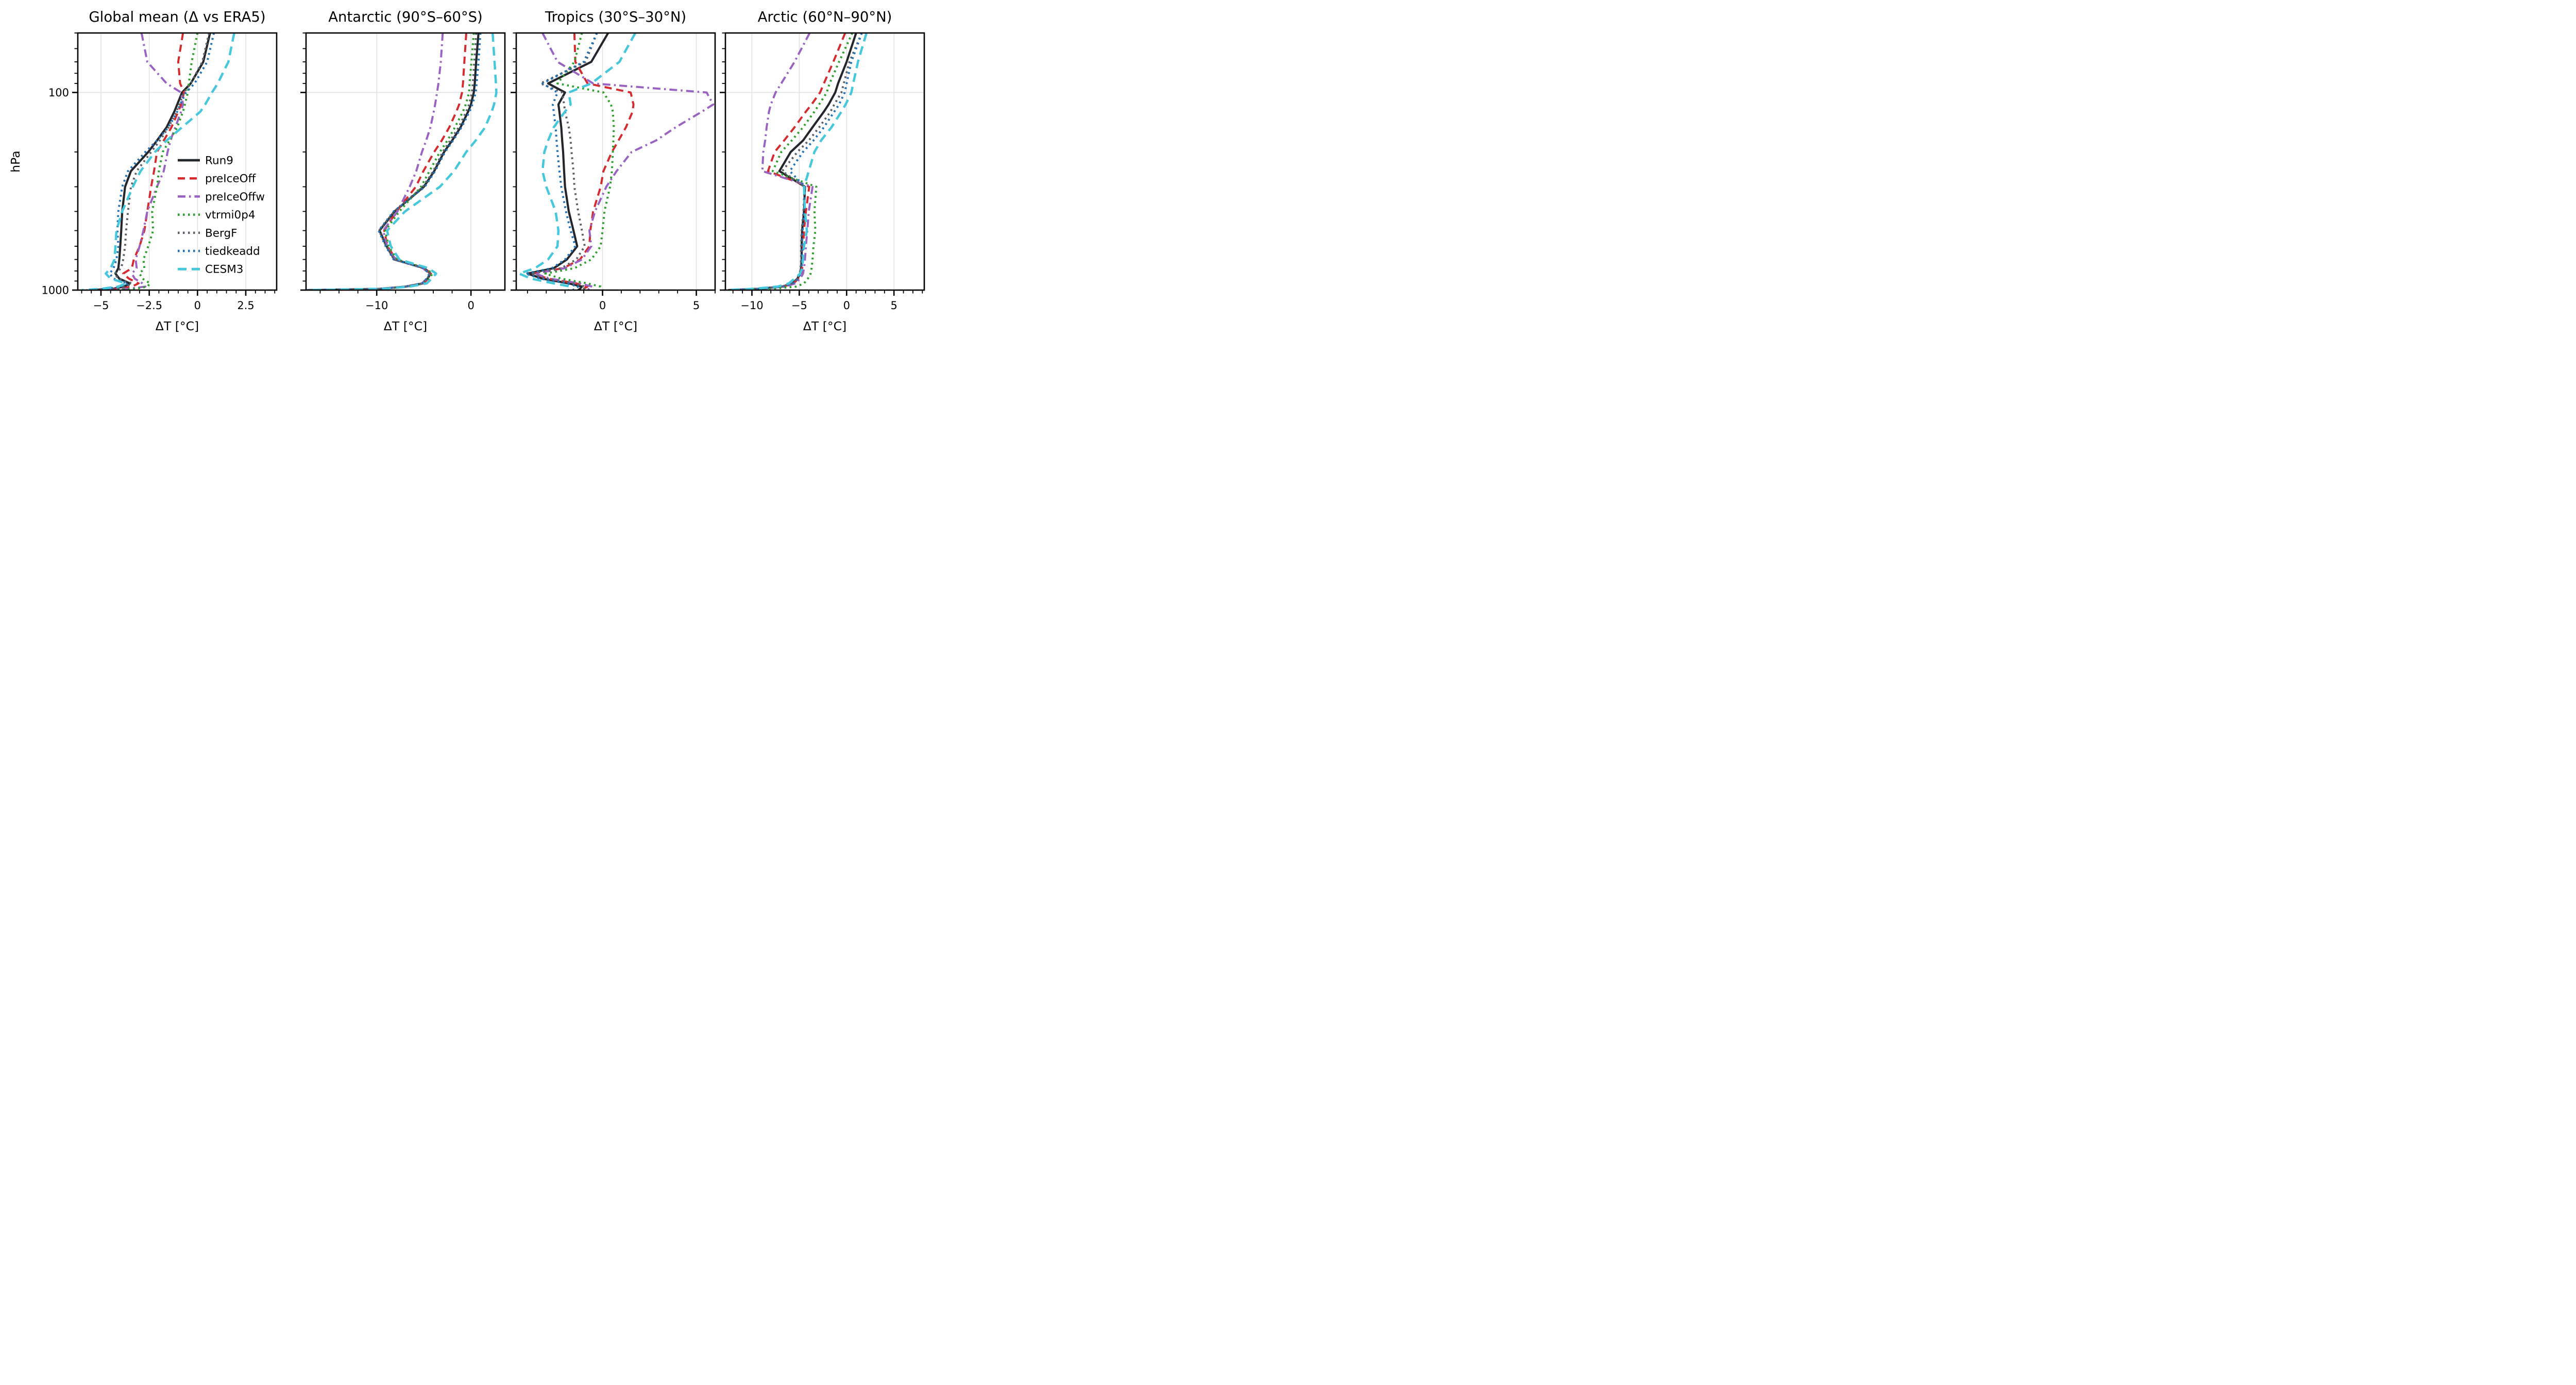  I want to click on legend-label-preiceoffw: preIceOffw, so click(235, 197).